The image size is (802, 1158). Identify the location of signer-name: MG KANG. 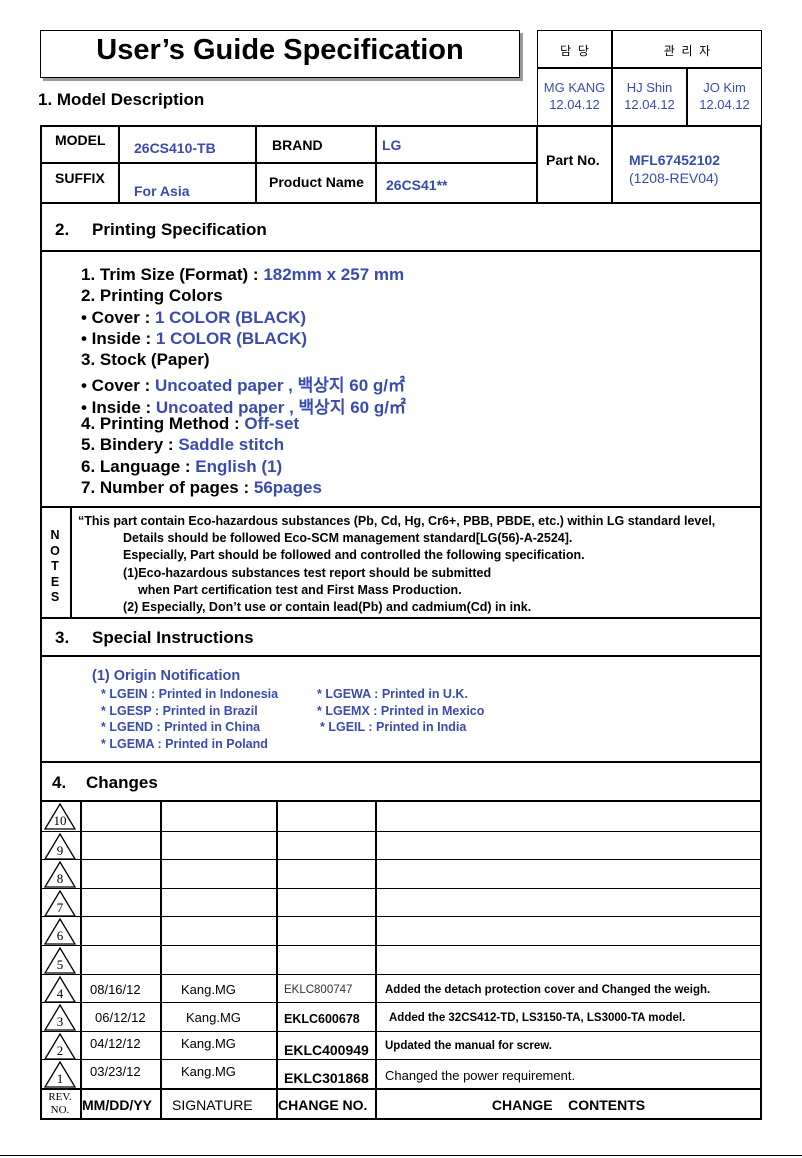
(574, 87).